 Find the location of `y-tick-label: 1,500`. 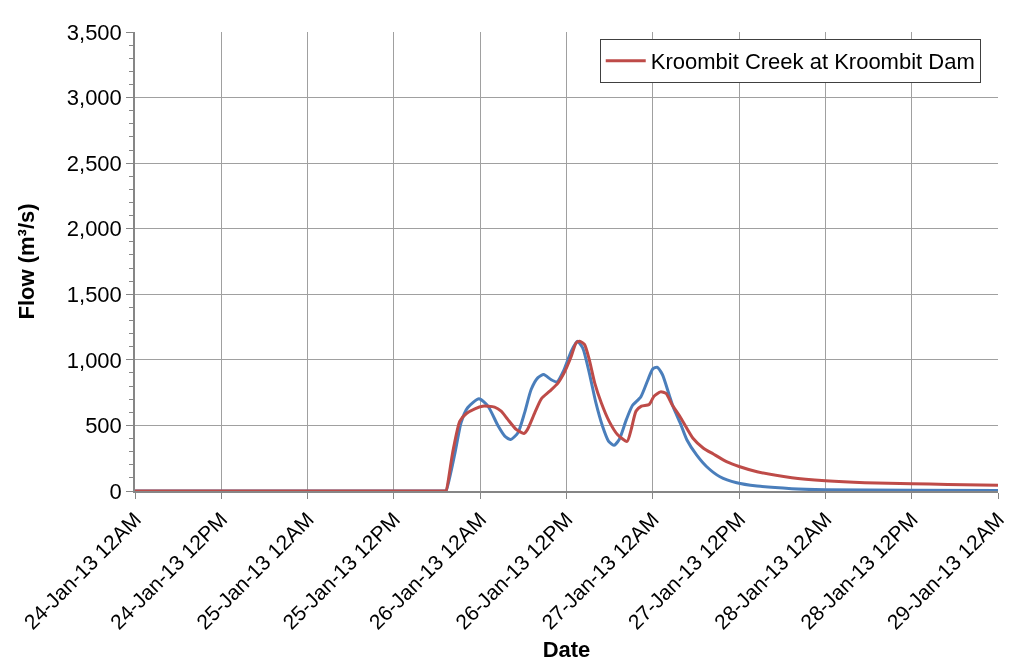

y-tick-label: 1,500 is located at coordinates (94, 294).